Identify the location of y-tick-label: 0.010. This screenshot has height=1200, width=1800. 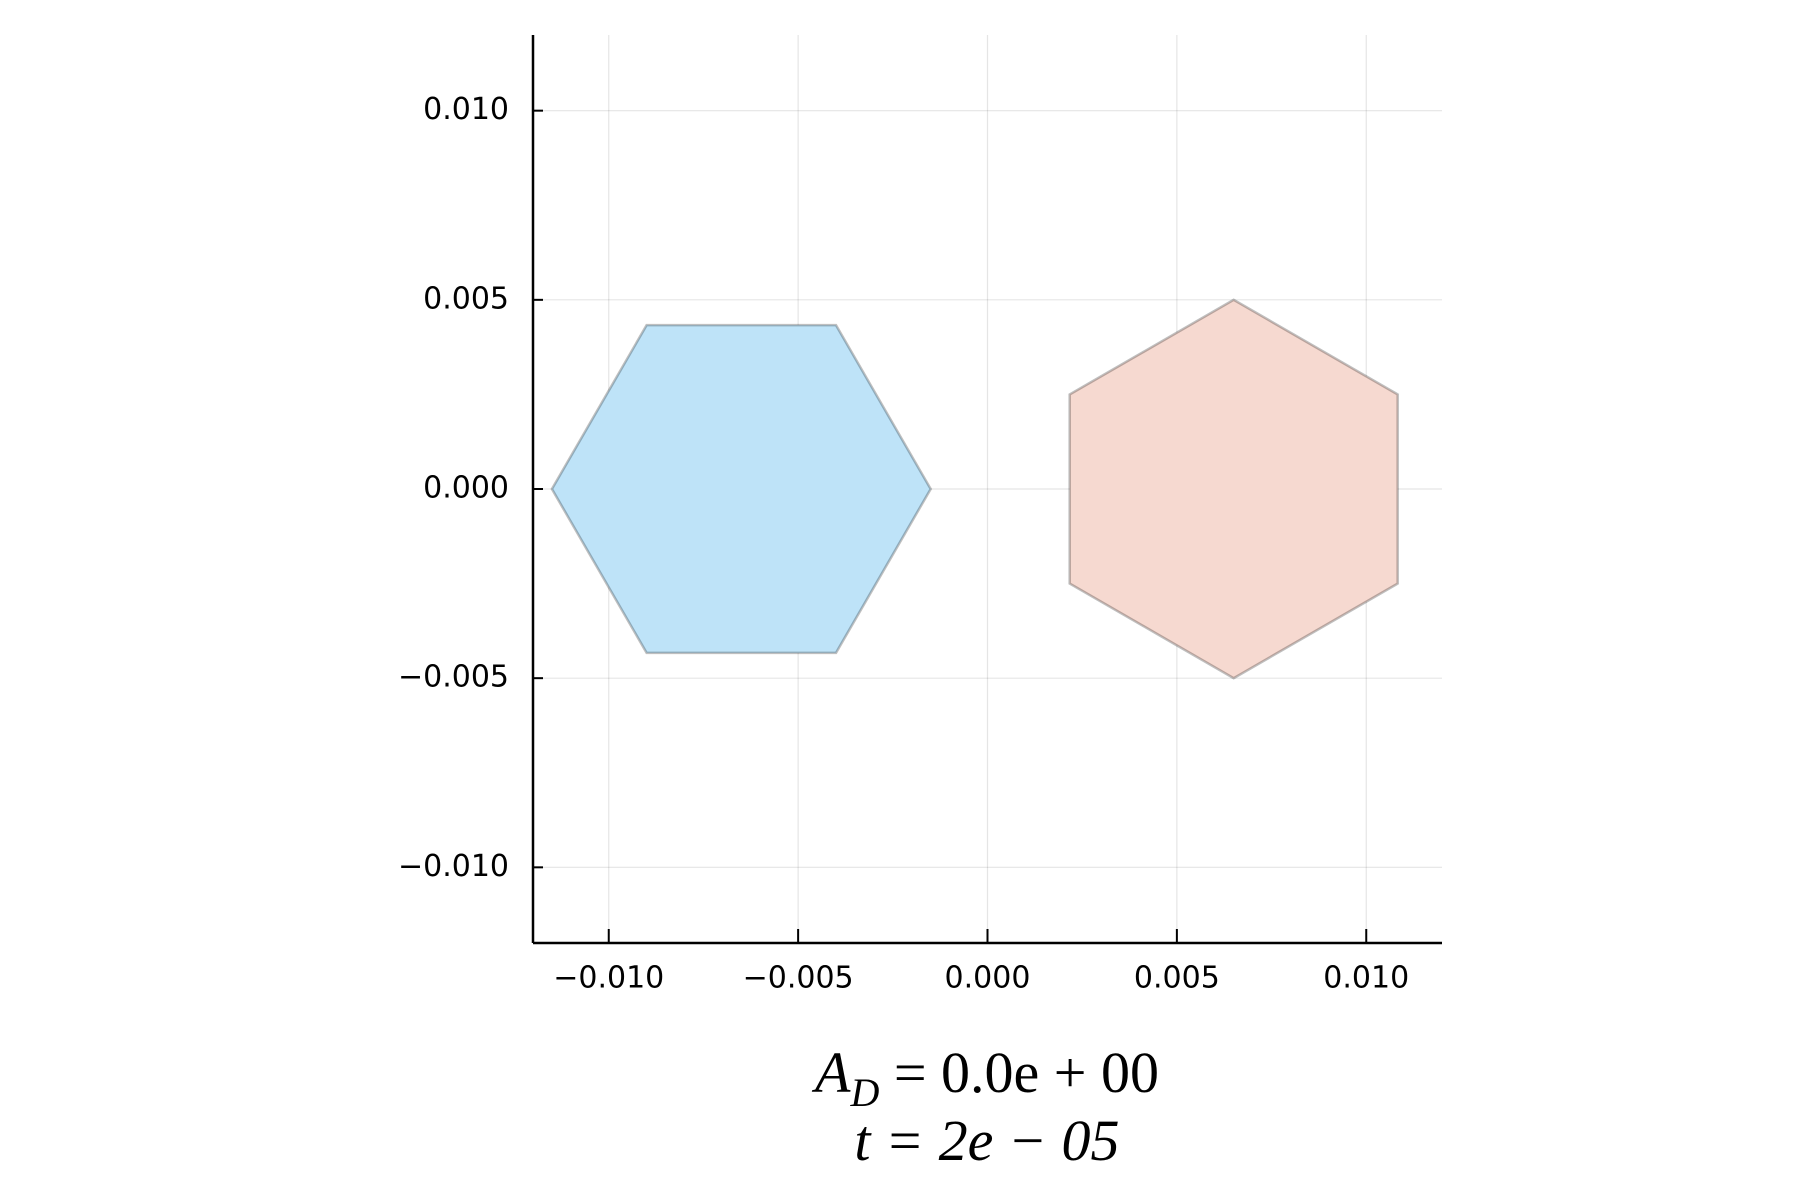
(466, 109).